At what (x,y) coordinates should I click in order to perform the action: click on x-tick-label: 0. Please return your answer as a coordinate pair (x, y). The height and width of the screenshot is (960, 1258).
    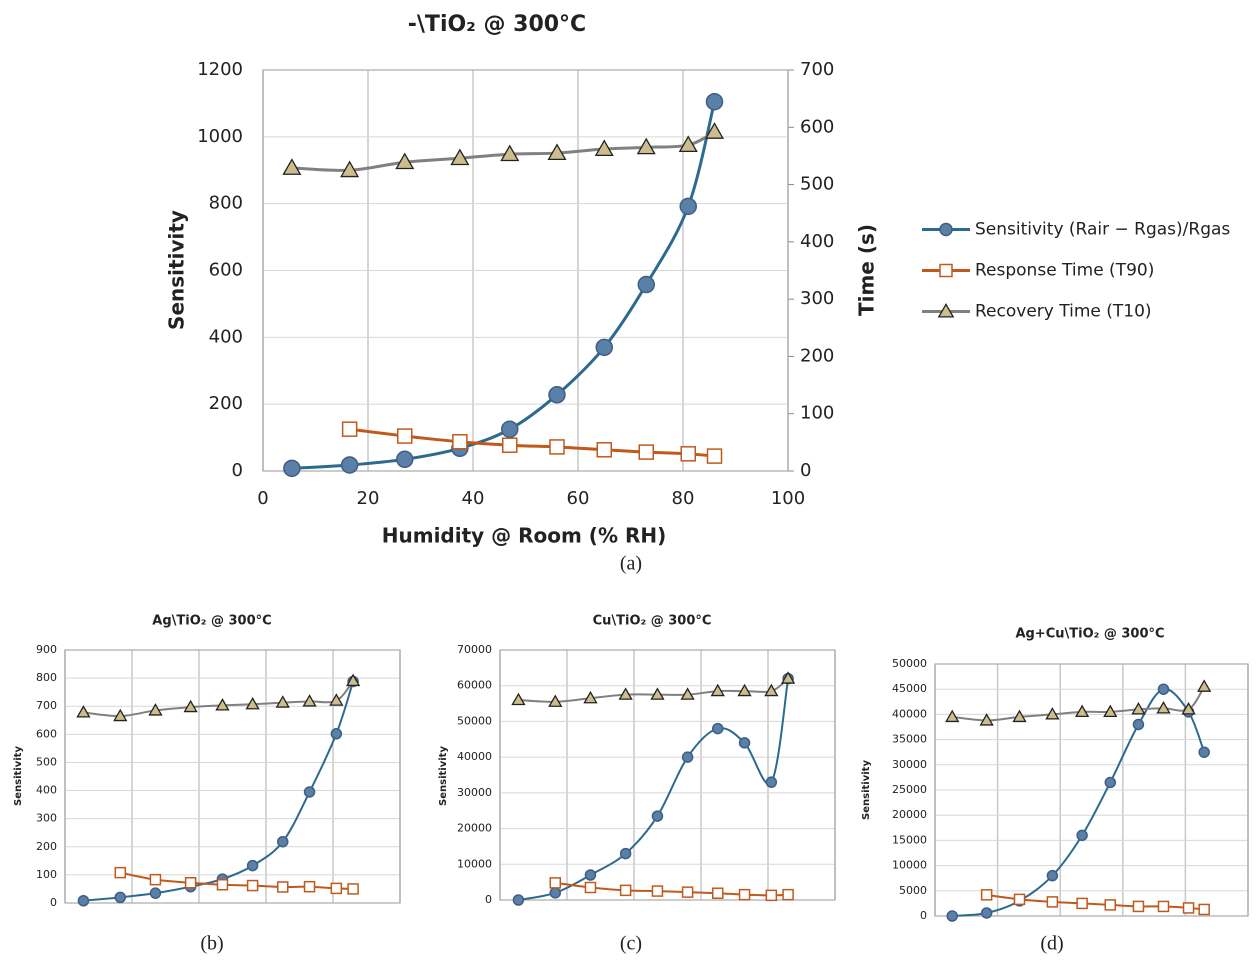
    Looking at the image, I should click on (262, 498).